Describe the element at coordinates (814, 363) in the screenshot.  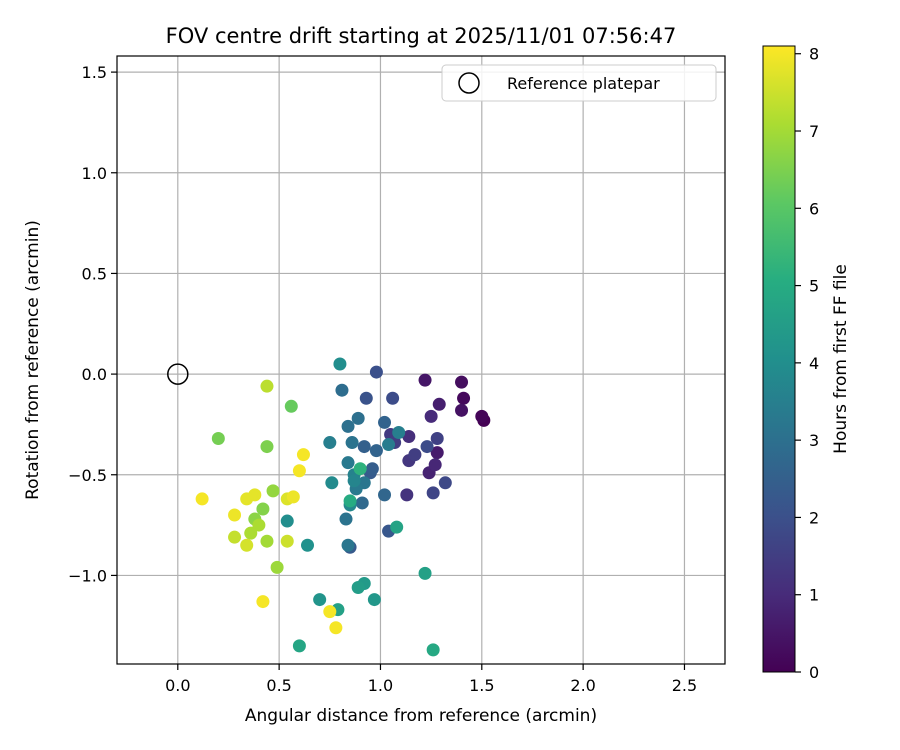
I see `colorbar-tick-label-4: 4` at that location.